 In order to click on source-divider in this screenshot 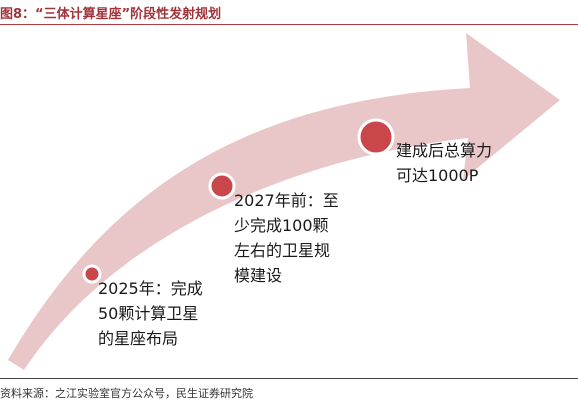, I will do `click(289, 378)`.